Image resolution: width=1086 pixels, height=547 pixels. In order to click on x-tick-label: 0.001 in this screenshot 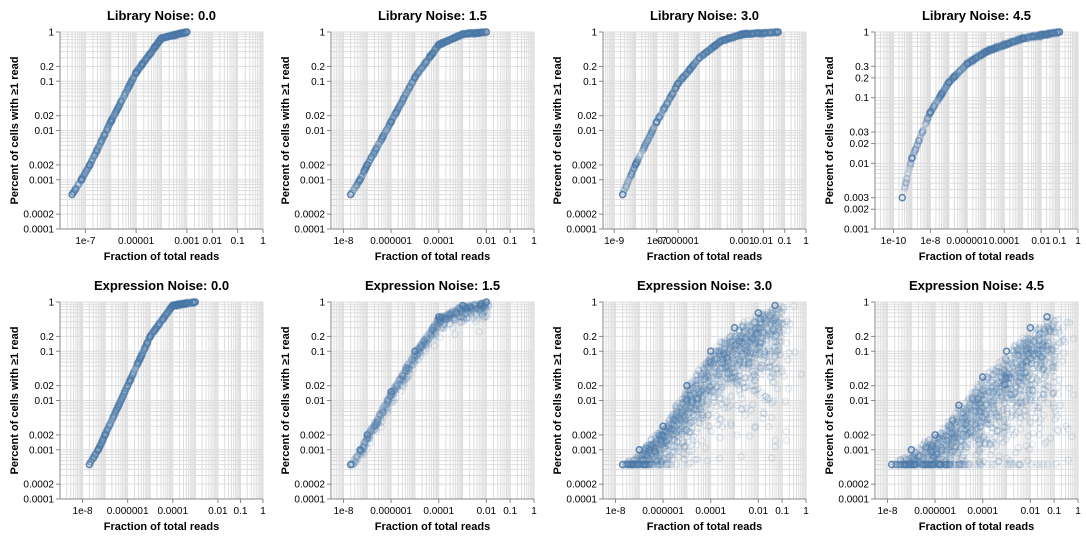, I will do `click(742, 241)`.